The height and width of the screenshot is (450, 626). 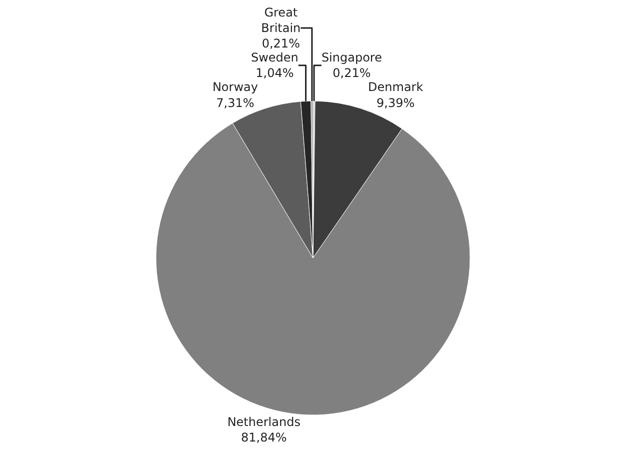 What do you see at coordinates (275, 73) in the screenshot?
I see `data-label: 1,04%` at bounding box center [275, 73].